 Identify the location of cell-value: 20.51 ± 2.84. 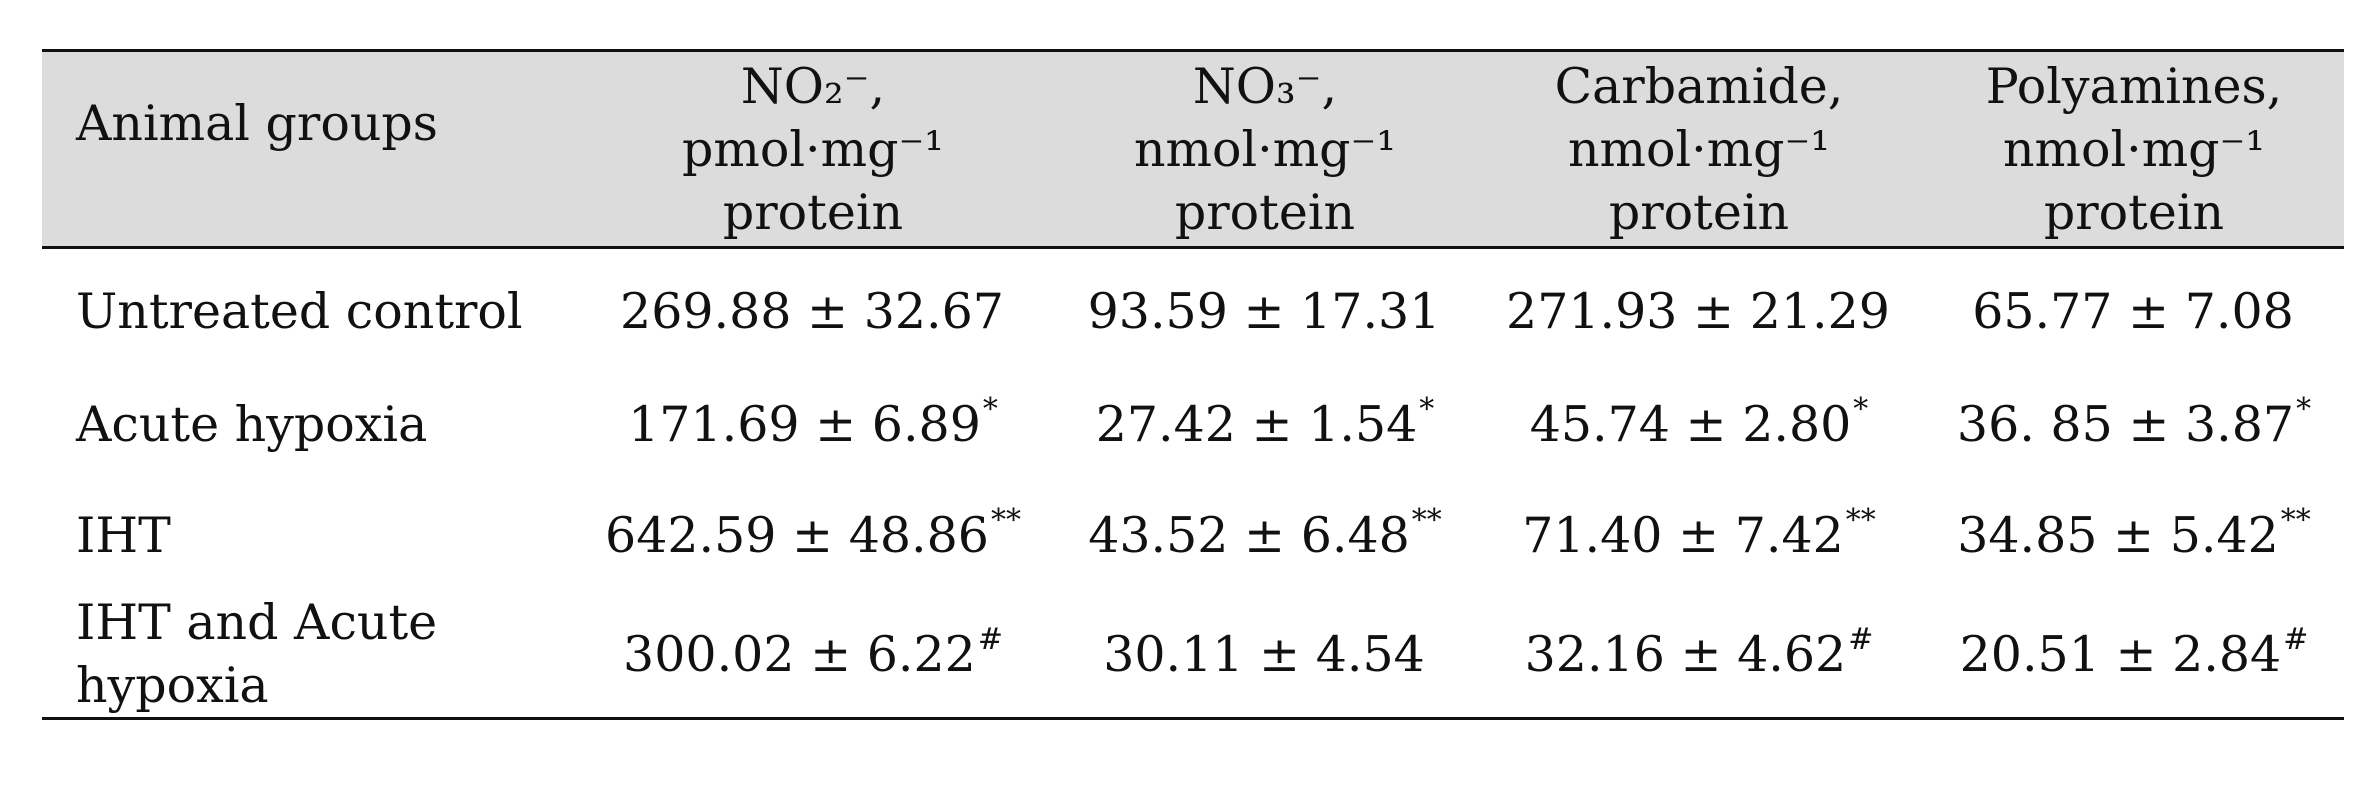
(2120, 654).